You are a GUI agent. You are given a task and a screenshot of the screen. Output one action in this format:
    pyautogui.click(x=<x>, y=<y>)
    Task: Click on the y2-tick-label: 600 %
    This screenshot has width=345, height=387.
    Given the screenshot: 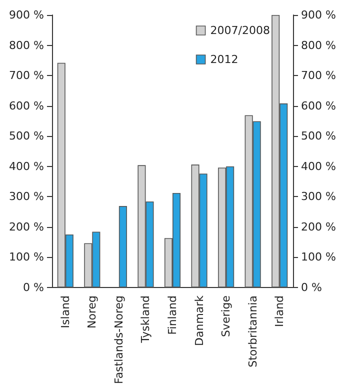 What is the action you would take?
    pyautogui.click(x=318, y=105)
    